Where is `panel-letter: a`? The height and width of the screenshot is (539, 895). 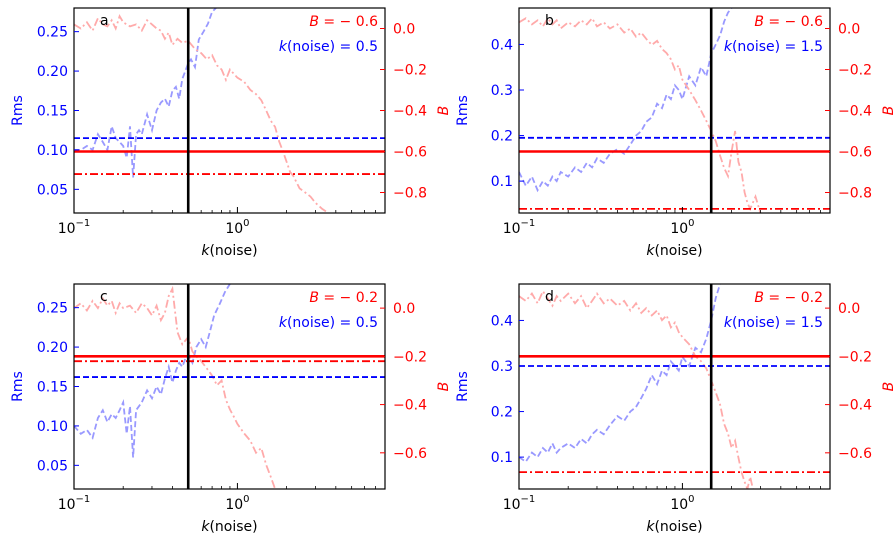
panel-letter: a is located at coordinates (104, 21).